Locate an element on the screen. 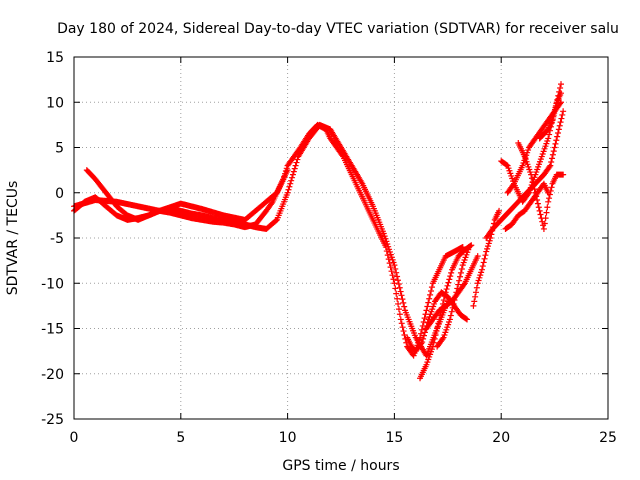 The height and width of the screenshot is (480, 640). y-axis-label: SDTVAR / TECUs is located at coordinates (13, 238).